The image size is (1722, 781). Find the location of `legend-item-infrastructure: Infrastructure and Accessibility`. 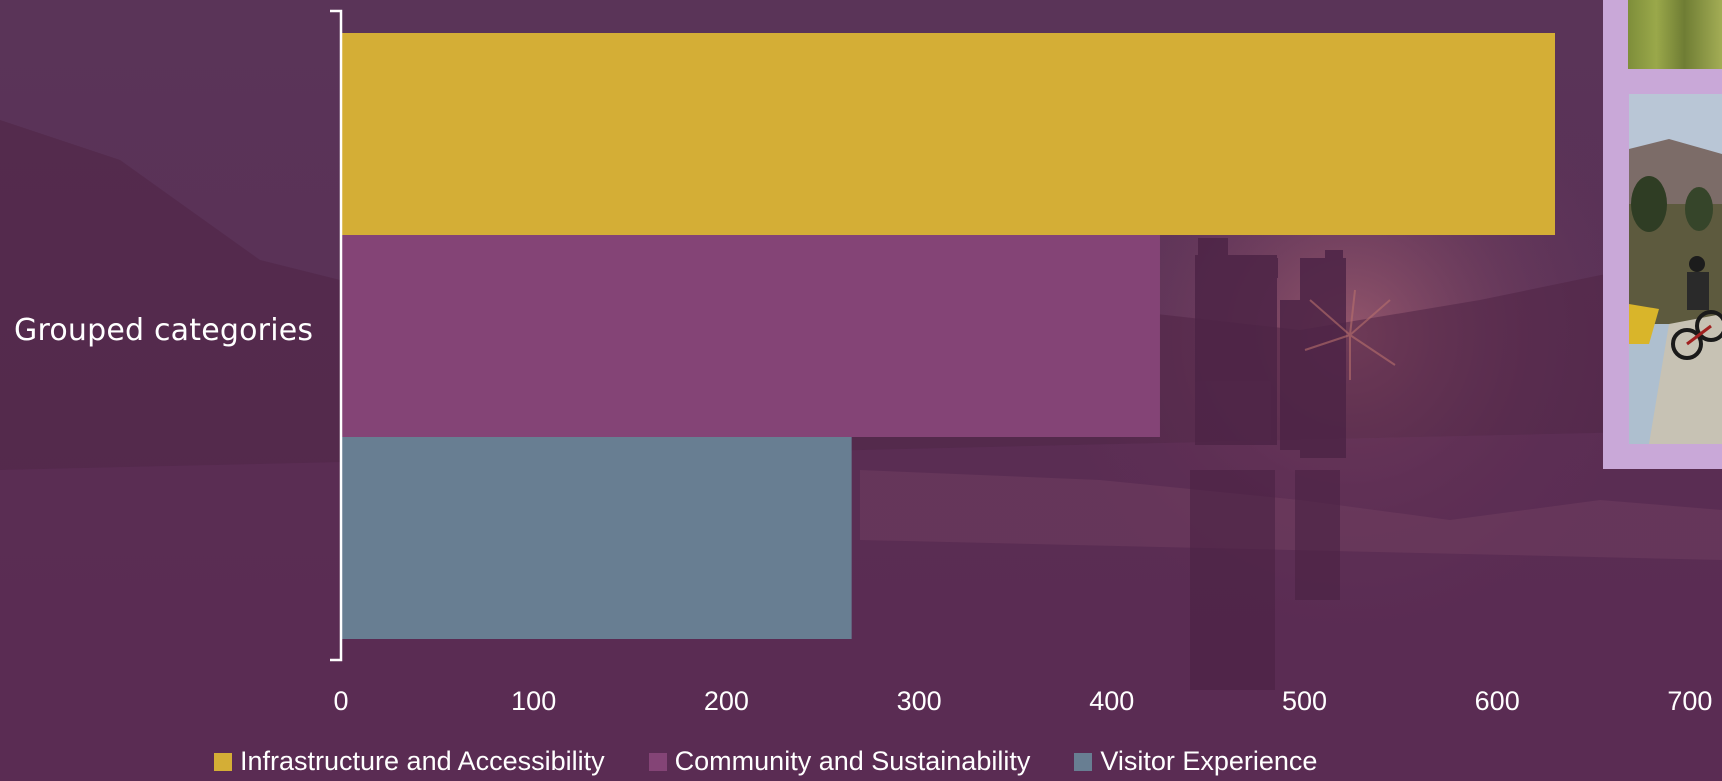

legend-item-infrastructure: Infrastructure and Accessibility is located at coordinates (409, 761).